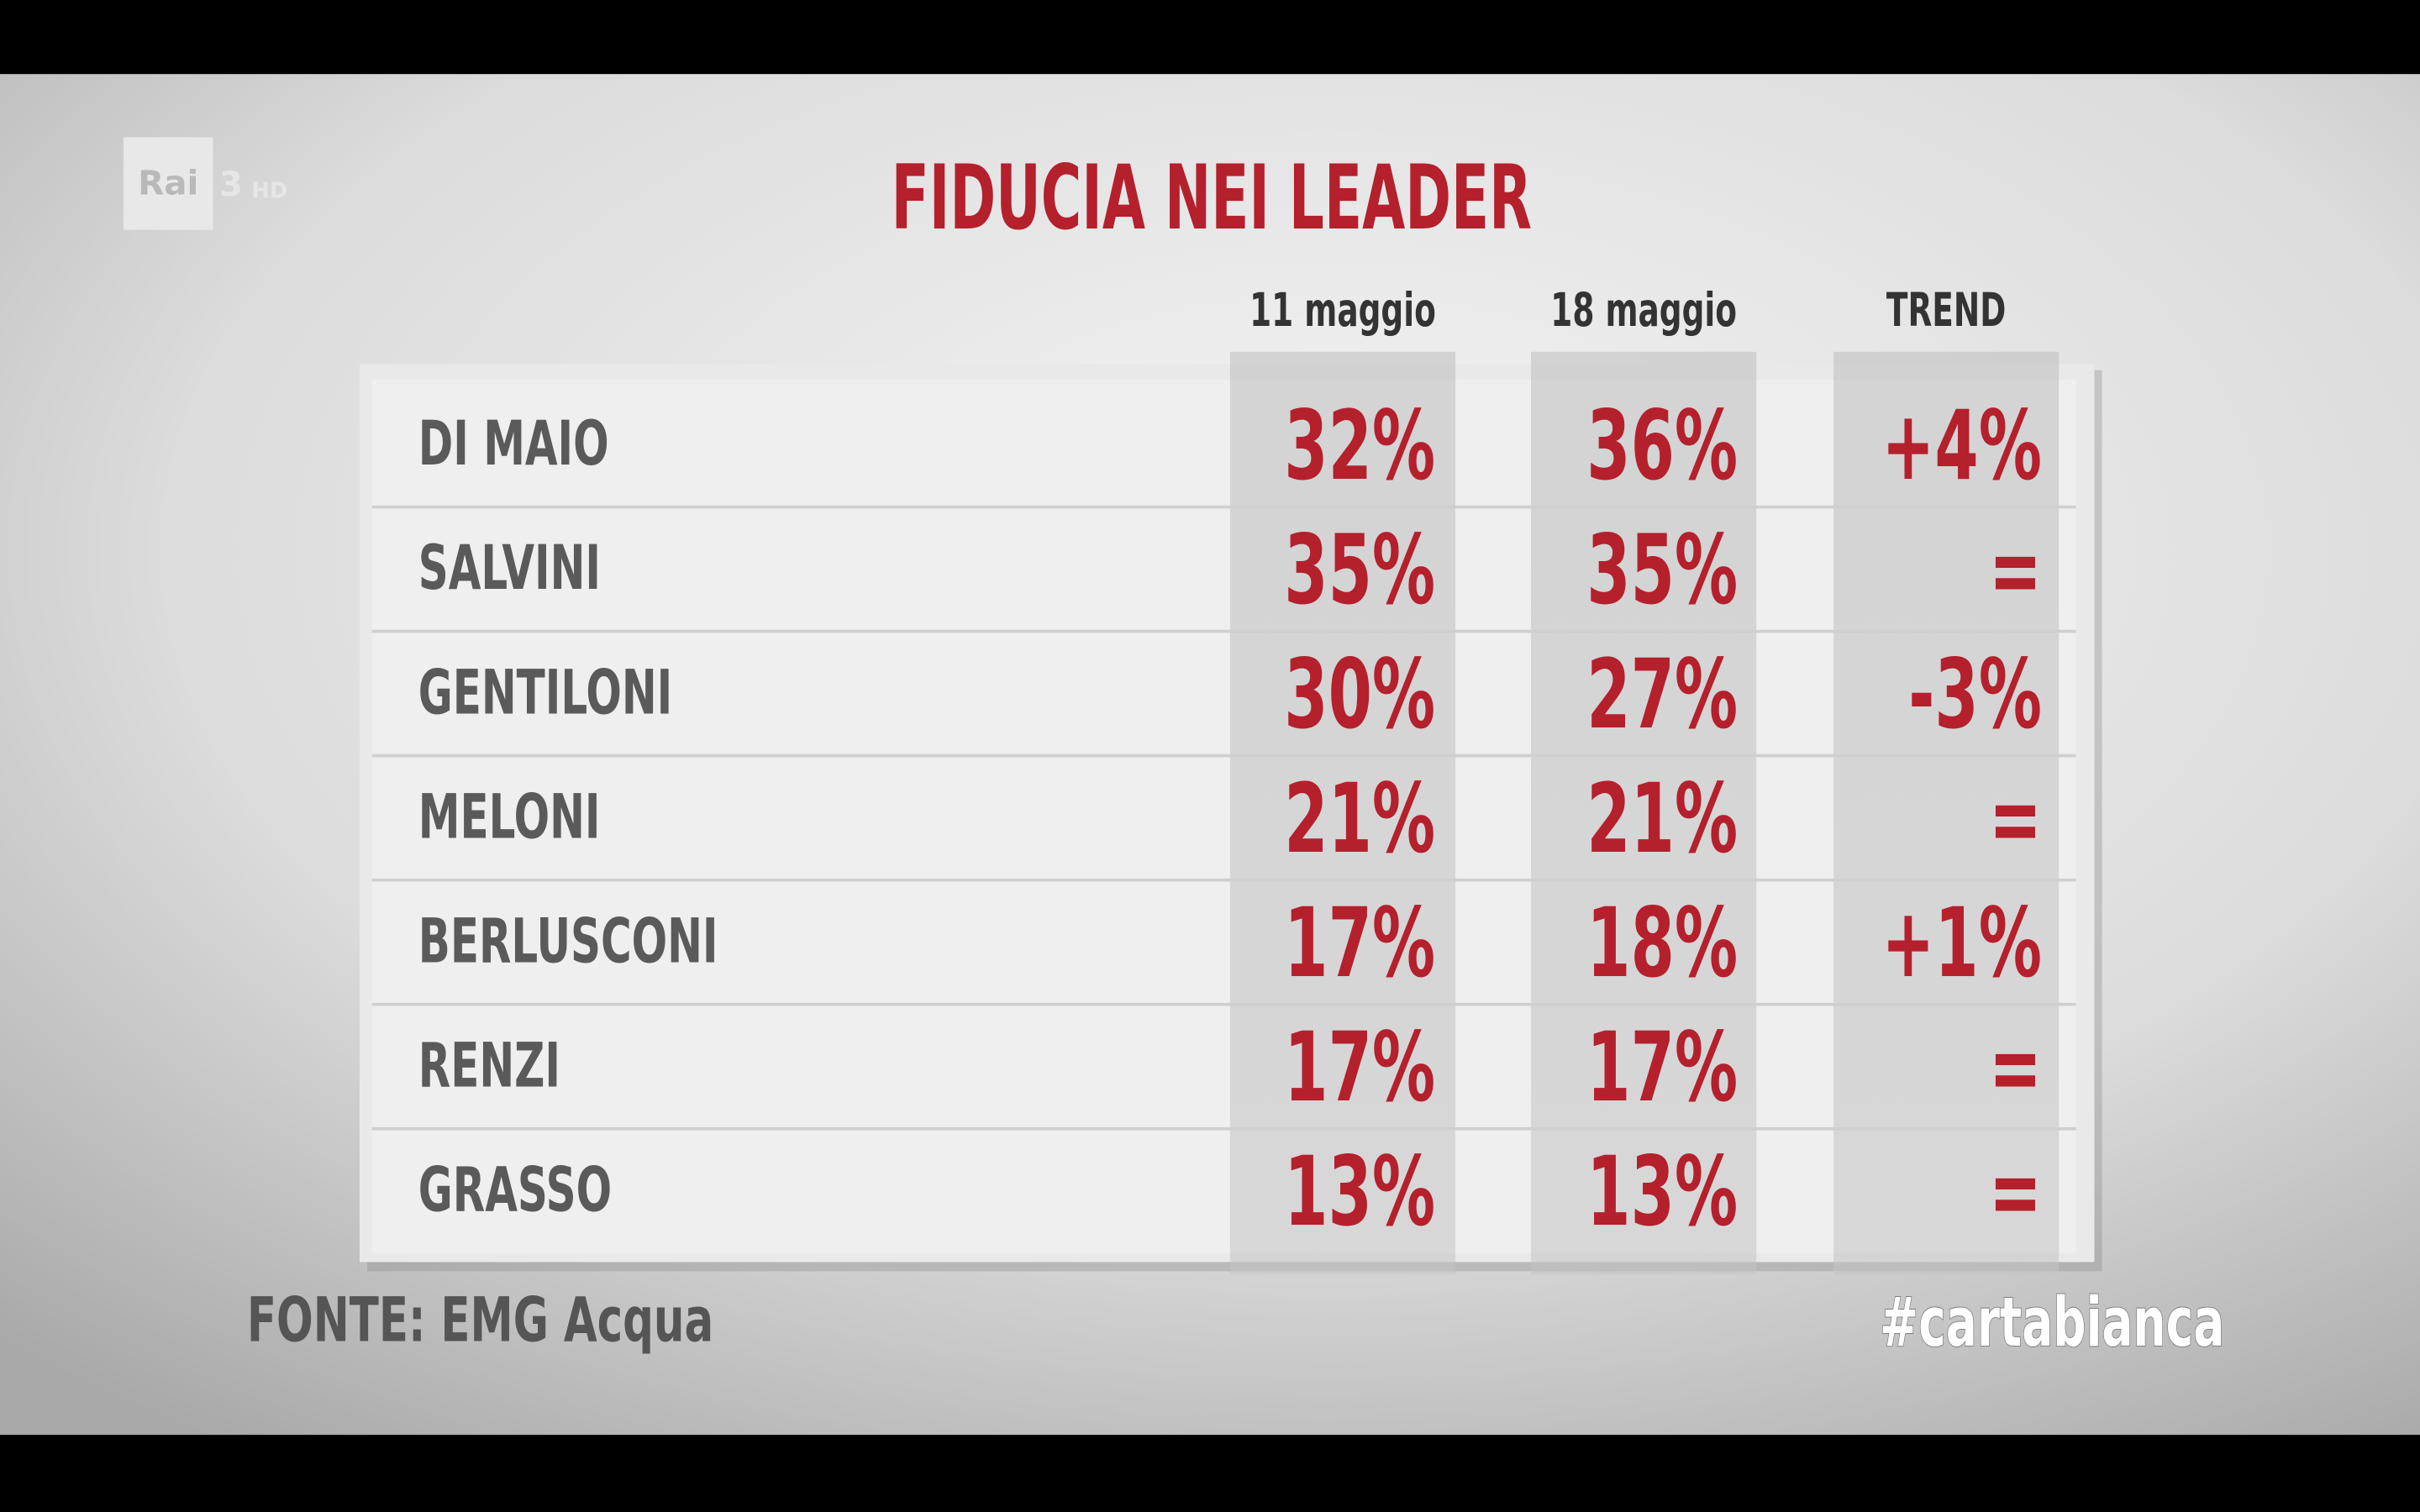 The image size is (2420, 1512). I want to click on cell-value: 18%, so click(1662, 943).